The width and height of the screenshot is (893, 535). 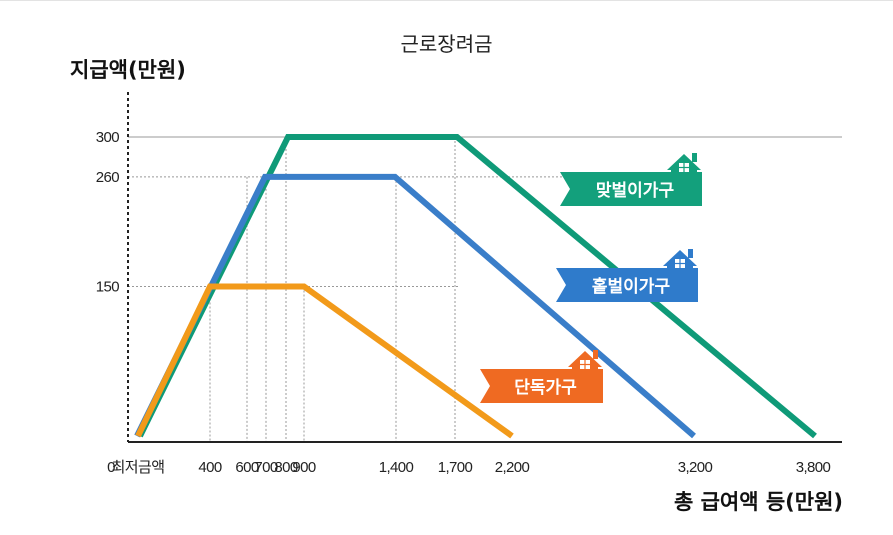 I want to click on x-tick-label: 400, so click(x=209, y=467).